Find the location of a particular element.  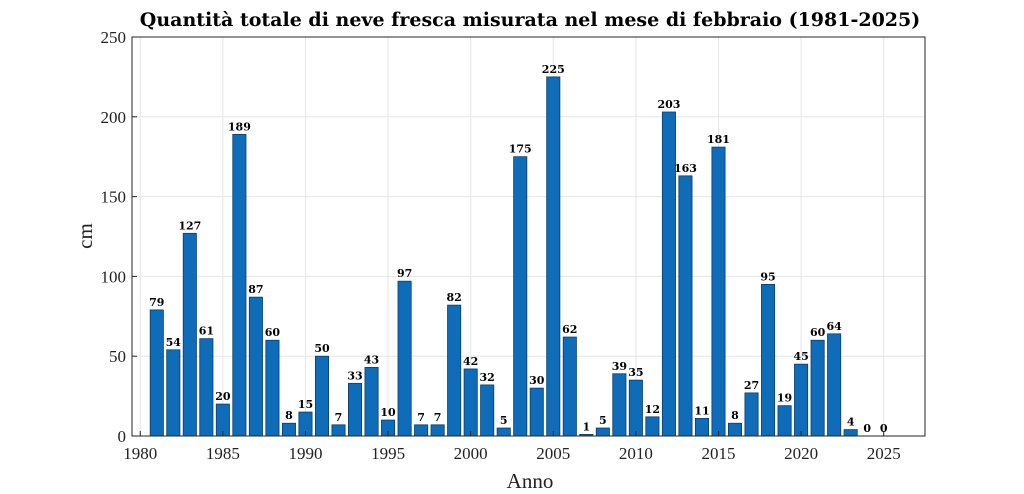

x-tick-label: 2015 is located at coordinates (718, 453).